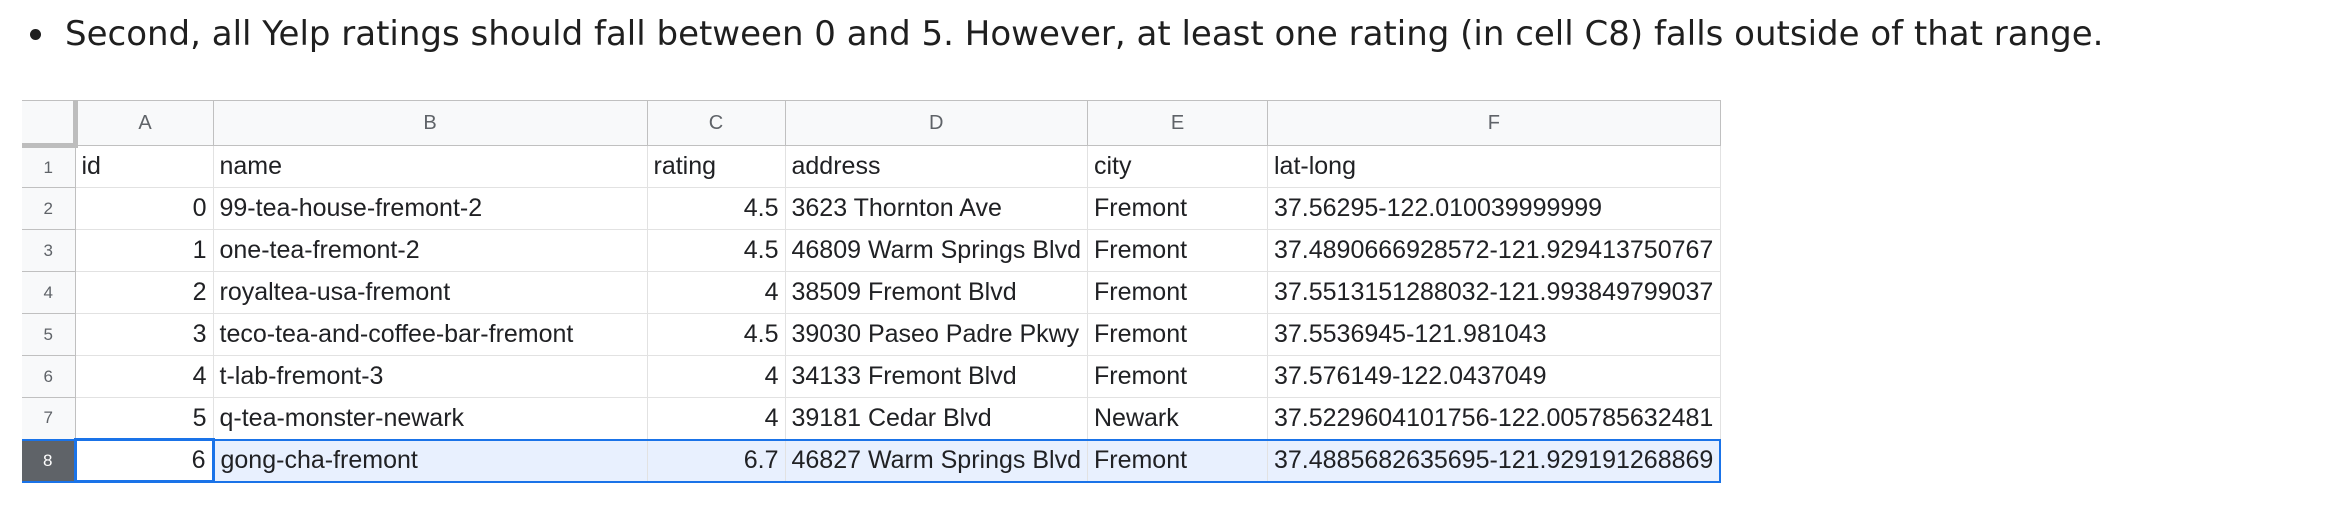  Describe the element at coordinates (144, 460) in the screenshot. I see `active-cell: 6` at that location.